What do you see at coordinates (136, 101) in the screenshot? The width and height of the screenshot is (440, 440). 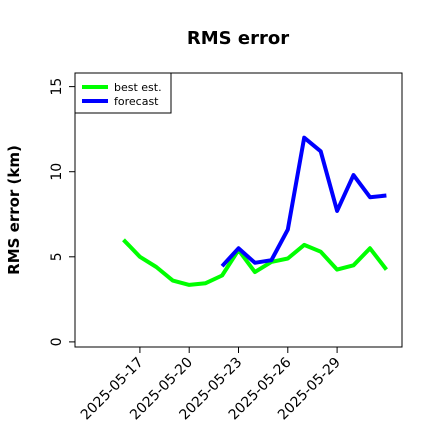 I see `legend-label-forecast: forecast` at bounding box center [136, 101].